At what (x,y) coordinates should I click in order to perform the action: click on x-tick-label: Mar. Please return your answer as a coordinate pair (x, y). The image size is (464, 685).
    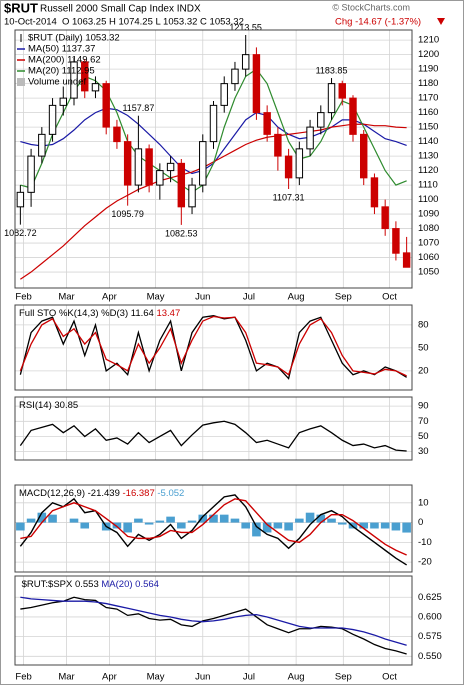
    Looking at the image, I should click on (66, 297).